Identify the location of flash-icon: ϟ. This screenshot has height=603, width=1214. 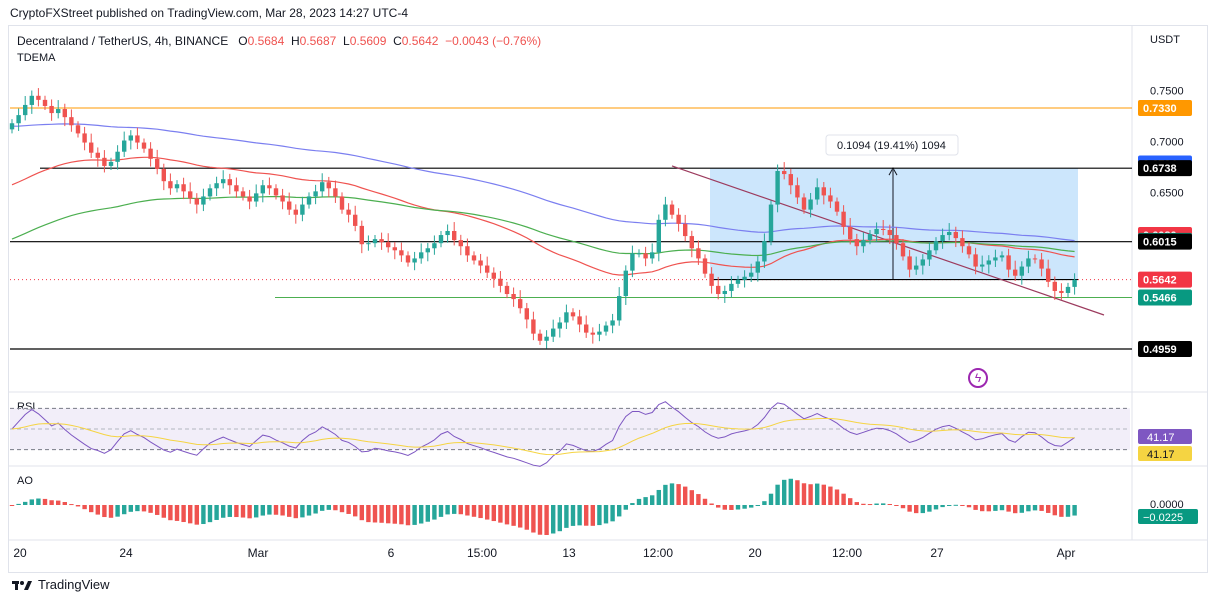
(978, 378).